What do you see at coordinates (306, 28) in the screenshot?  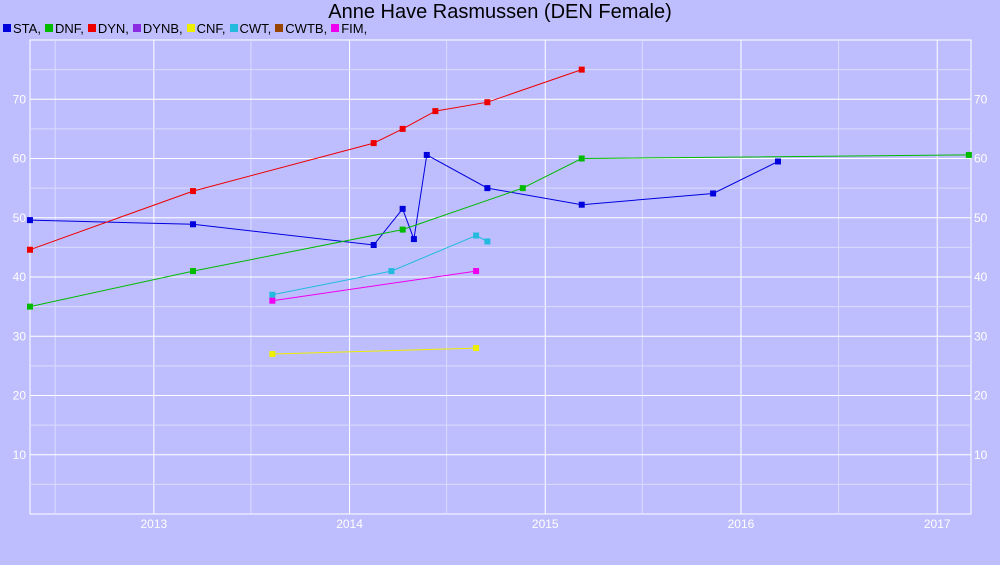 I see `legend-label: CWTB,` at bounding box center [306, 28].